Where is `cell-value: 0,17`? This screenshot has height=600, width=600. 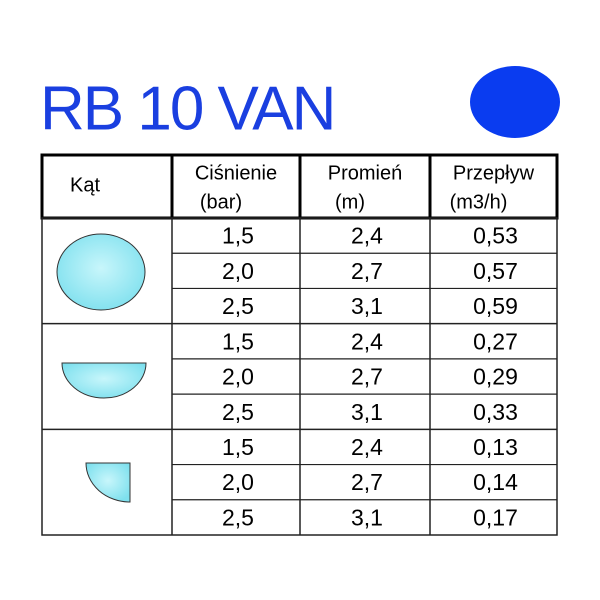 cell-value: 0,17 is located at coordinates (495, 517).